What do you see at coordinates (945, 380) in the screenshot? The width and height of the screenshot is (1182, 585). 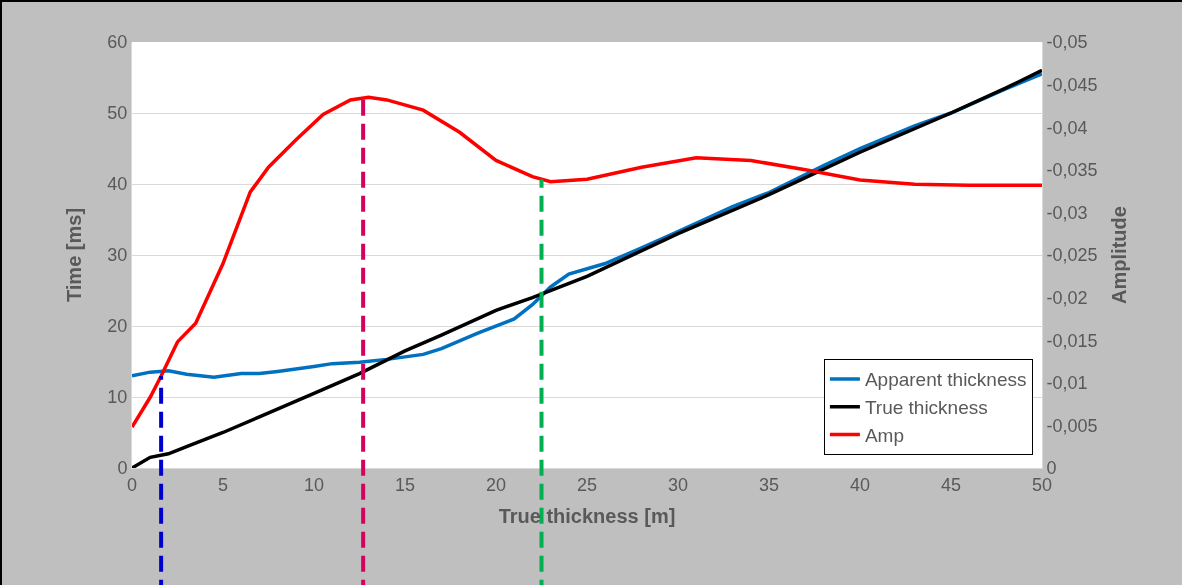 I see `legend-label: Apparent thickness` at bounding box center [945, 380].